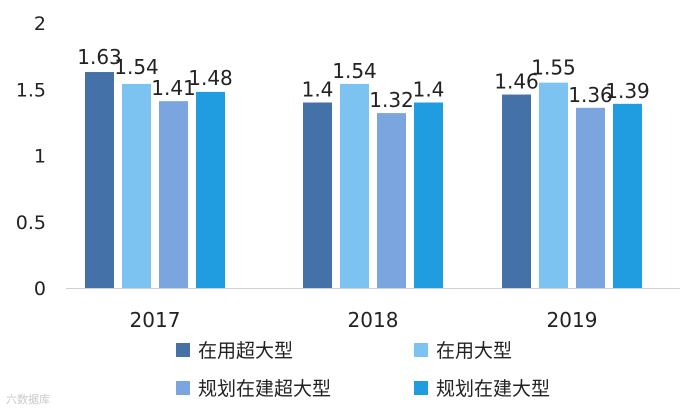 This screenshot has width=693, height=408. What do you see at coordinates (155, 320) in the screenshot?
I see `x-tick-label: 2017` at bounding box center [155, 320].